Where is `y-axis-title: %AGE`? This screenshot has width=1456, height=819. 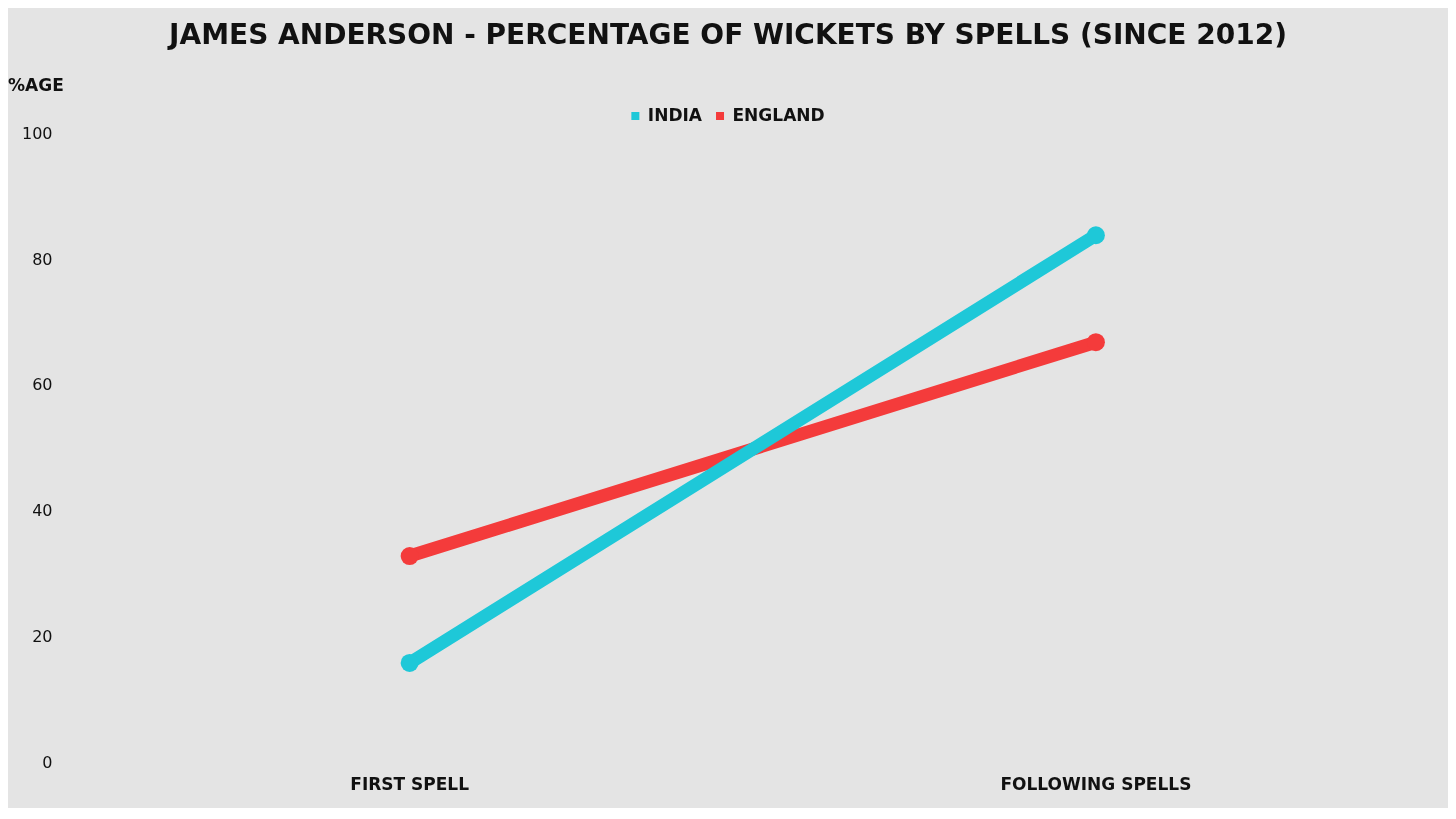 y-axis-title: %AGE is located at coordinates (36, 85).